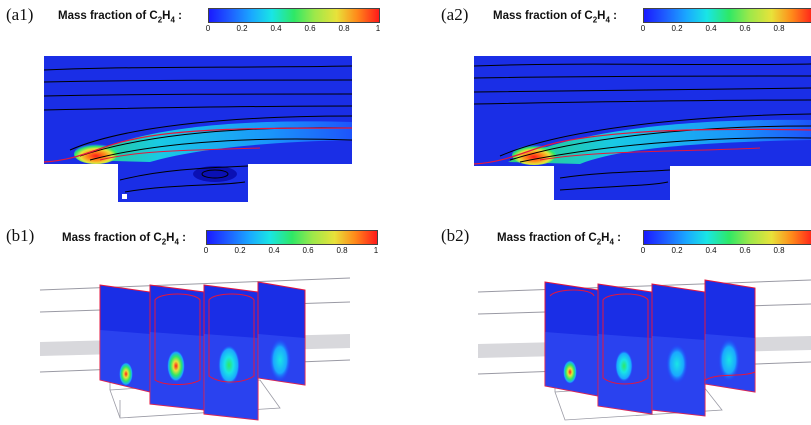 The image size is (811, 425). I want to click on panel-label: (b1), so click(20, 235).